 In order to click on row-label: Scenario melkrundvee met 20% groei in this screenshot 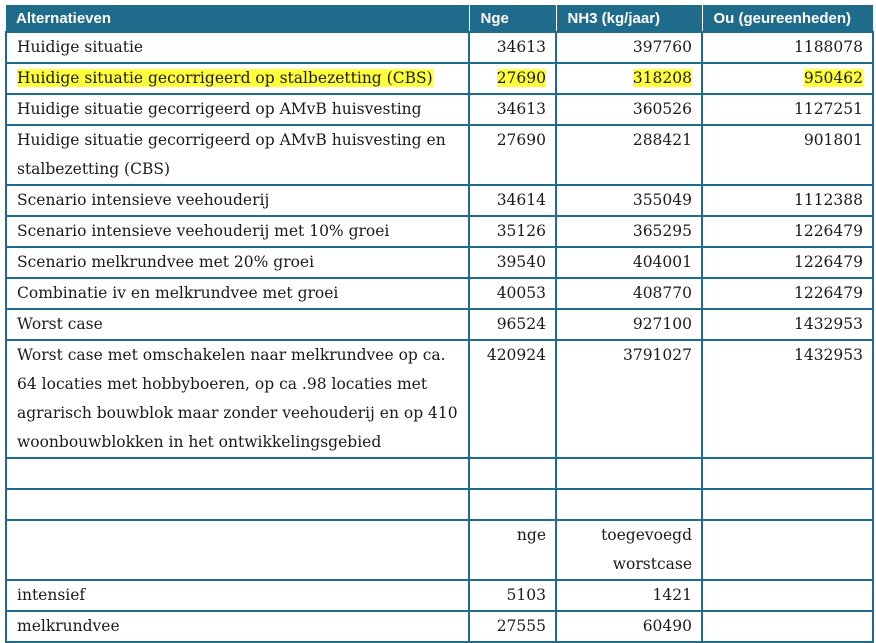, I will do `click(237, 262)`.